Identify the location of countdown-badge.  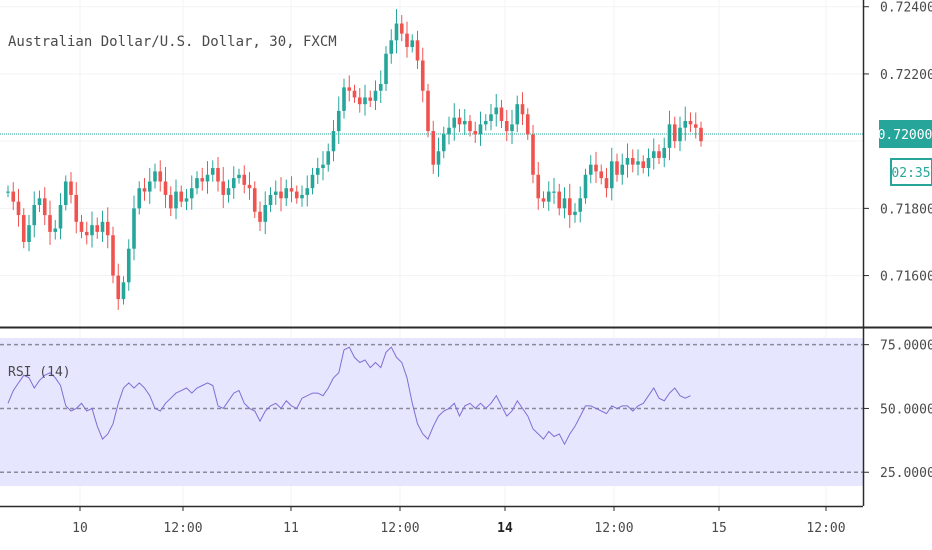
(911, 172).